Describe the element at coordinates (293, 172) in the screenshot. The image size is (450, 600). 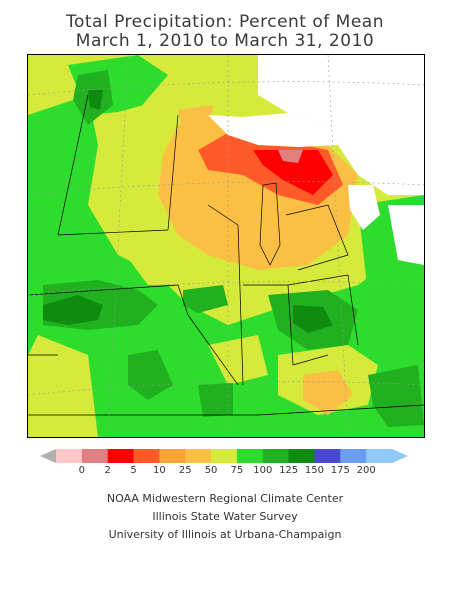
I see `region-extreme-dry` at that location.